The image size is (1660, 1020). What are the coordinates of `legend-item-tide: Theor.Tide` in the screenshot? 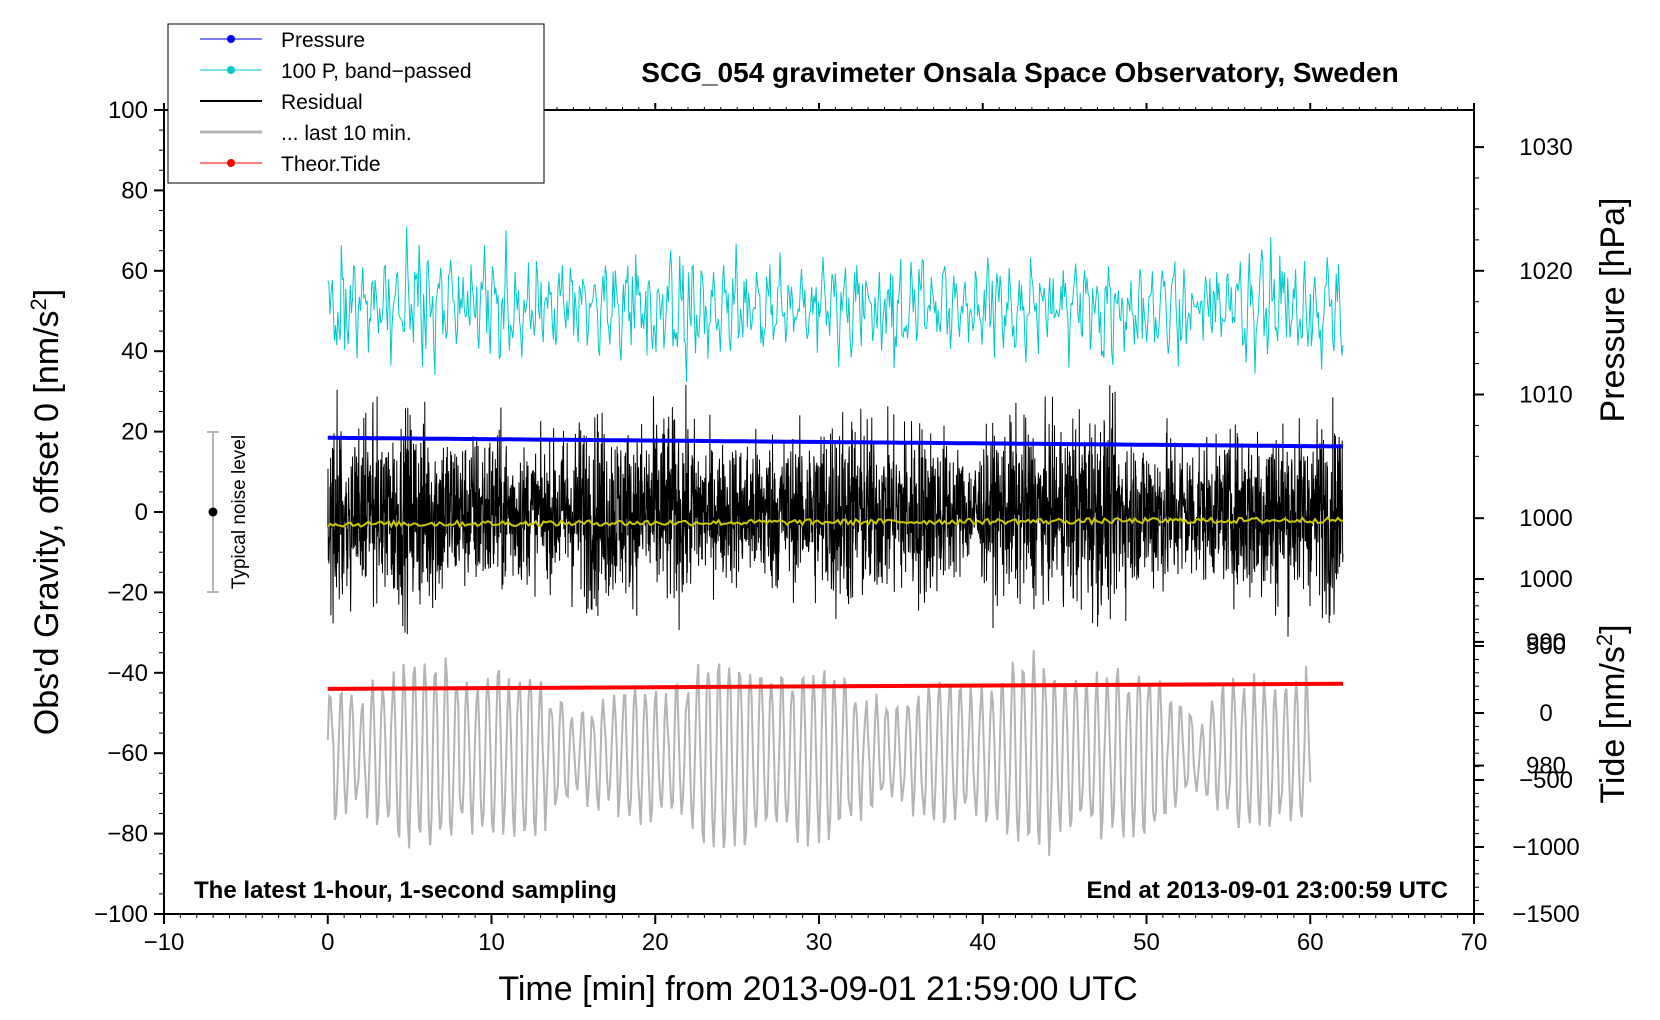 It's located at (290, 164).